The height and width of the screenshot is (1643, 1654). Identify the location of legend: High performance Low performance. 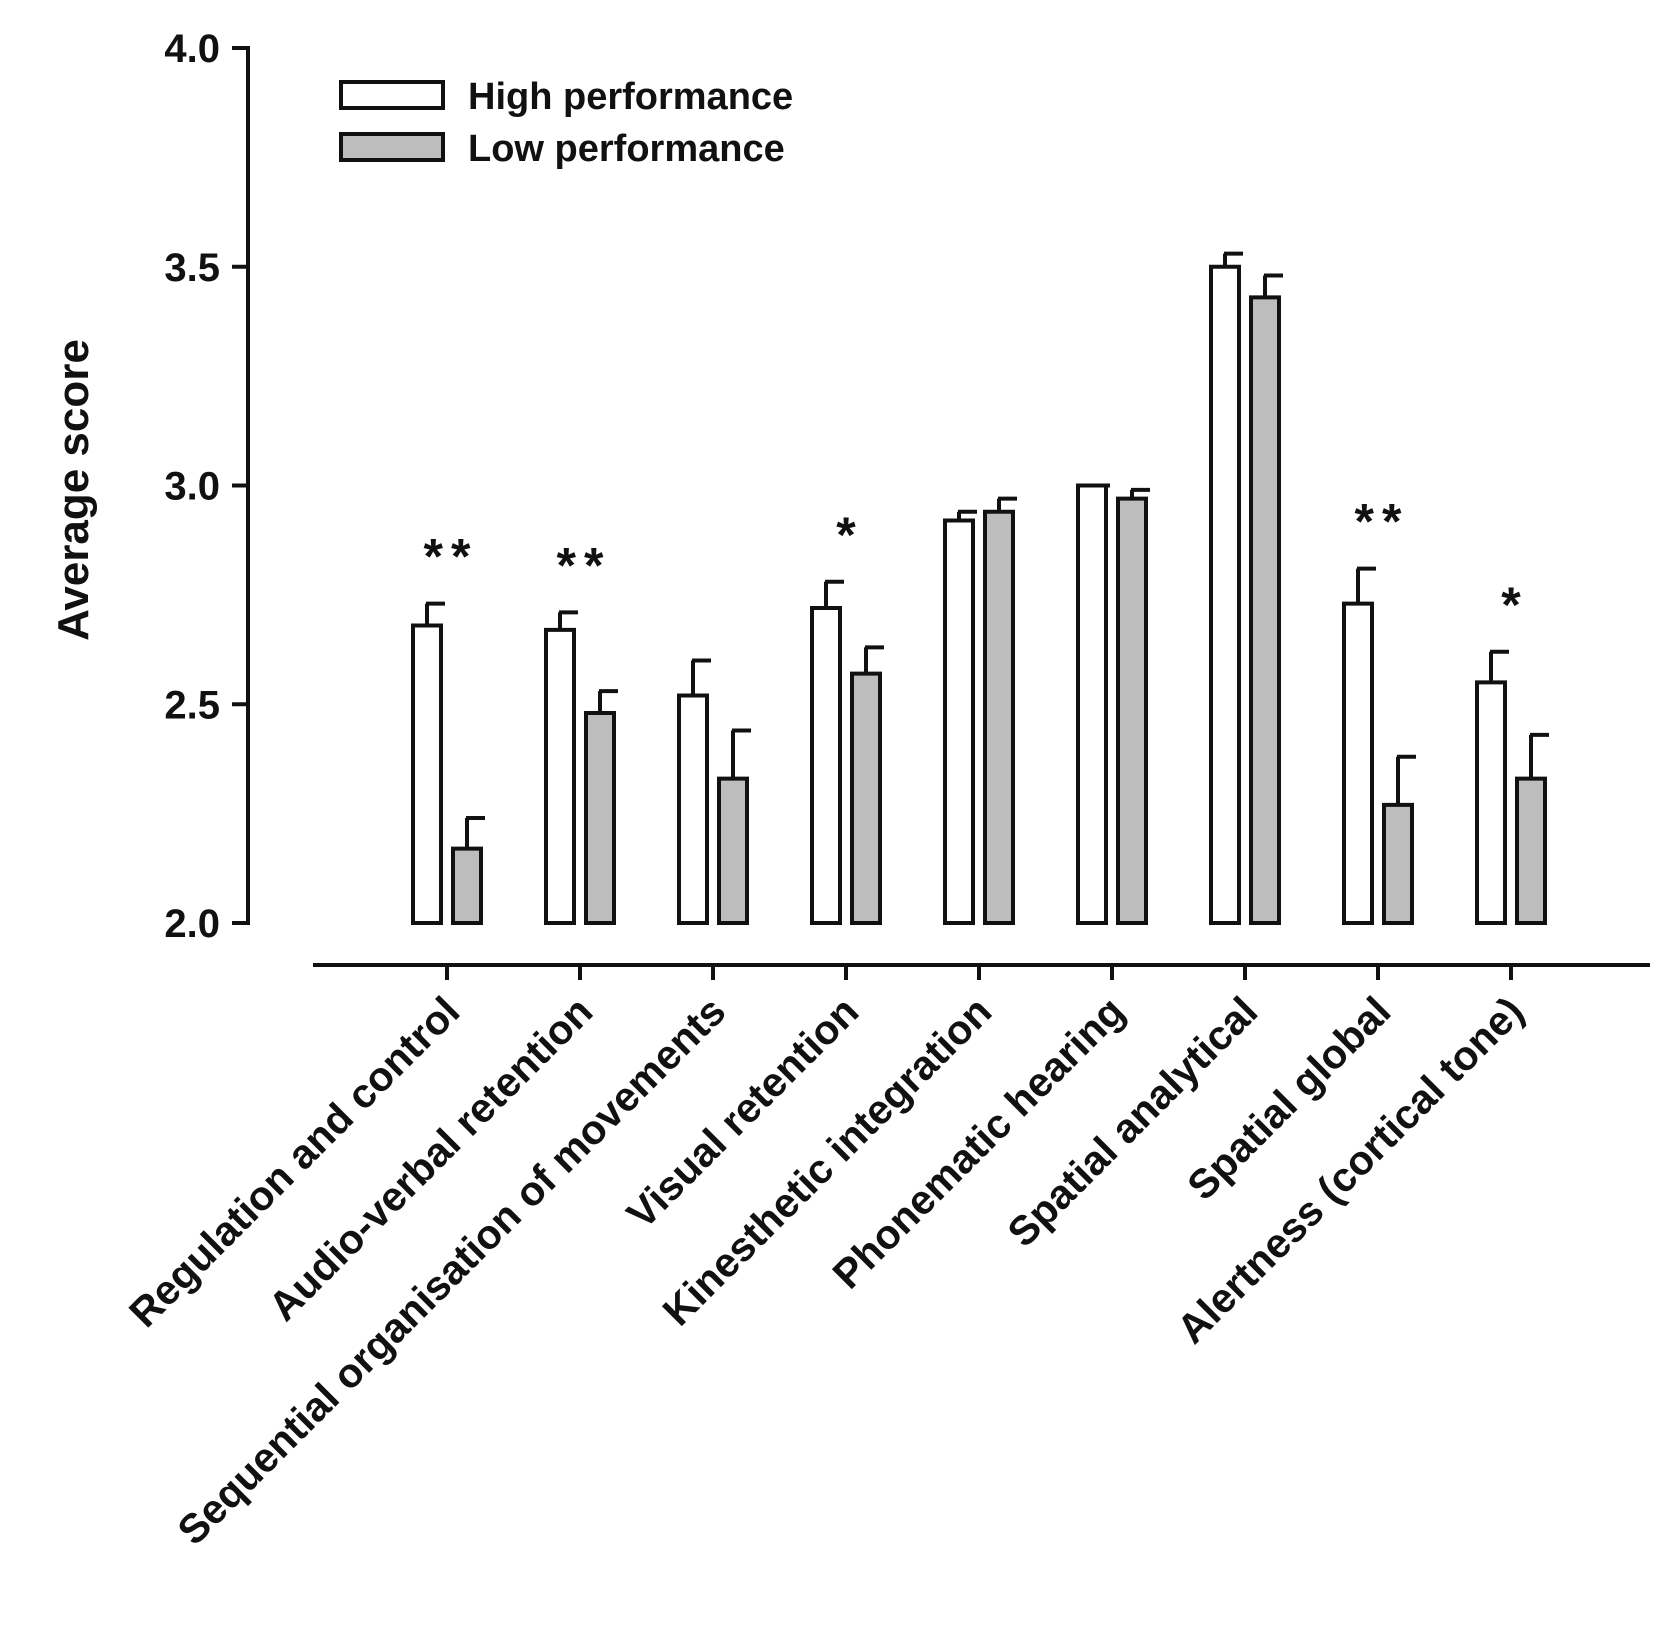
(566, 123).